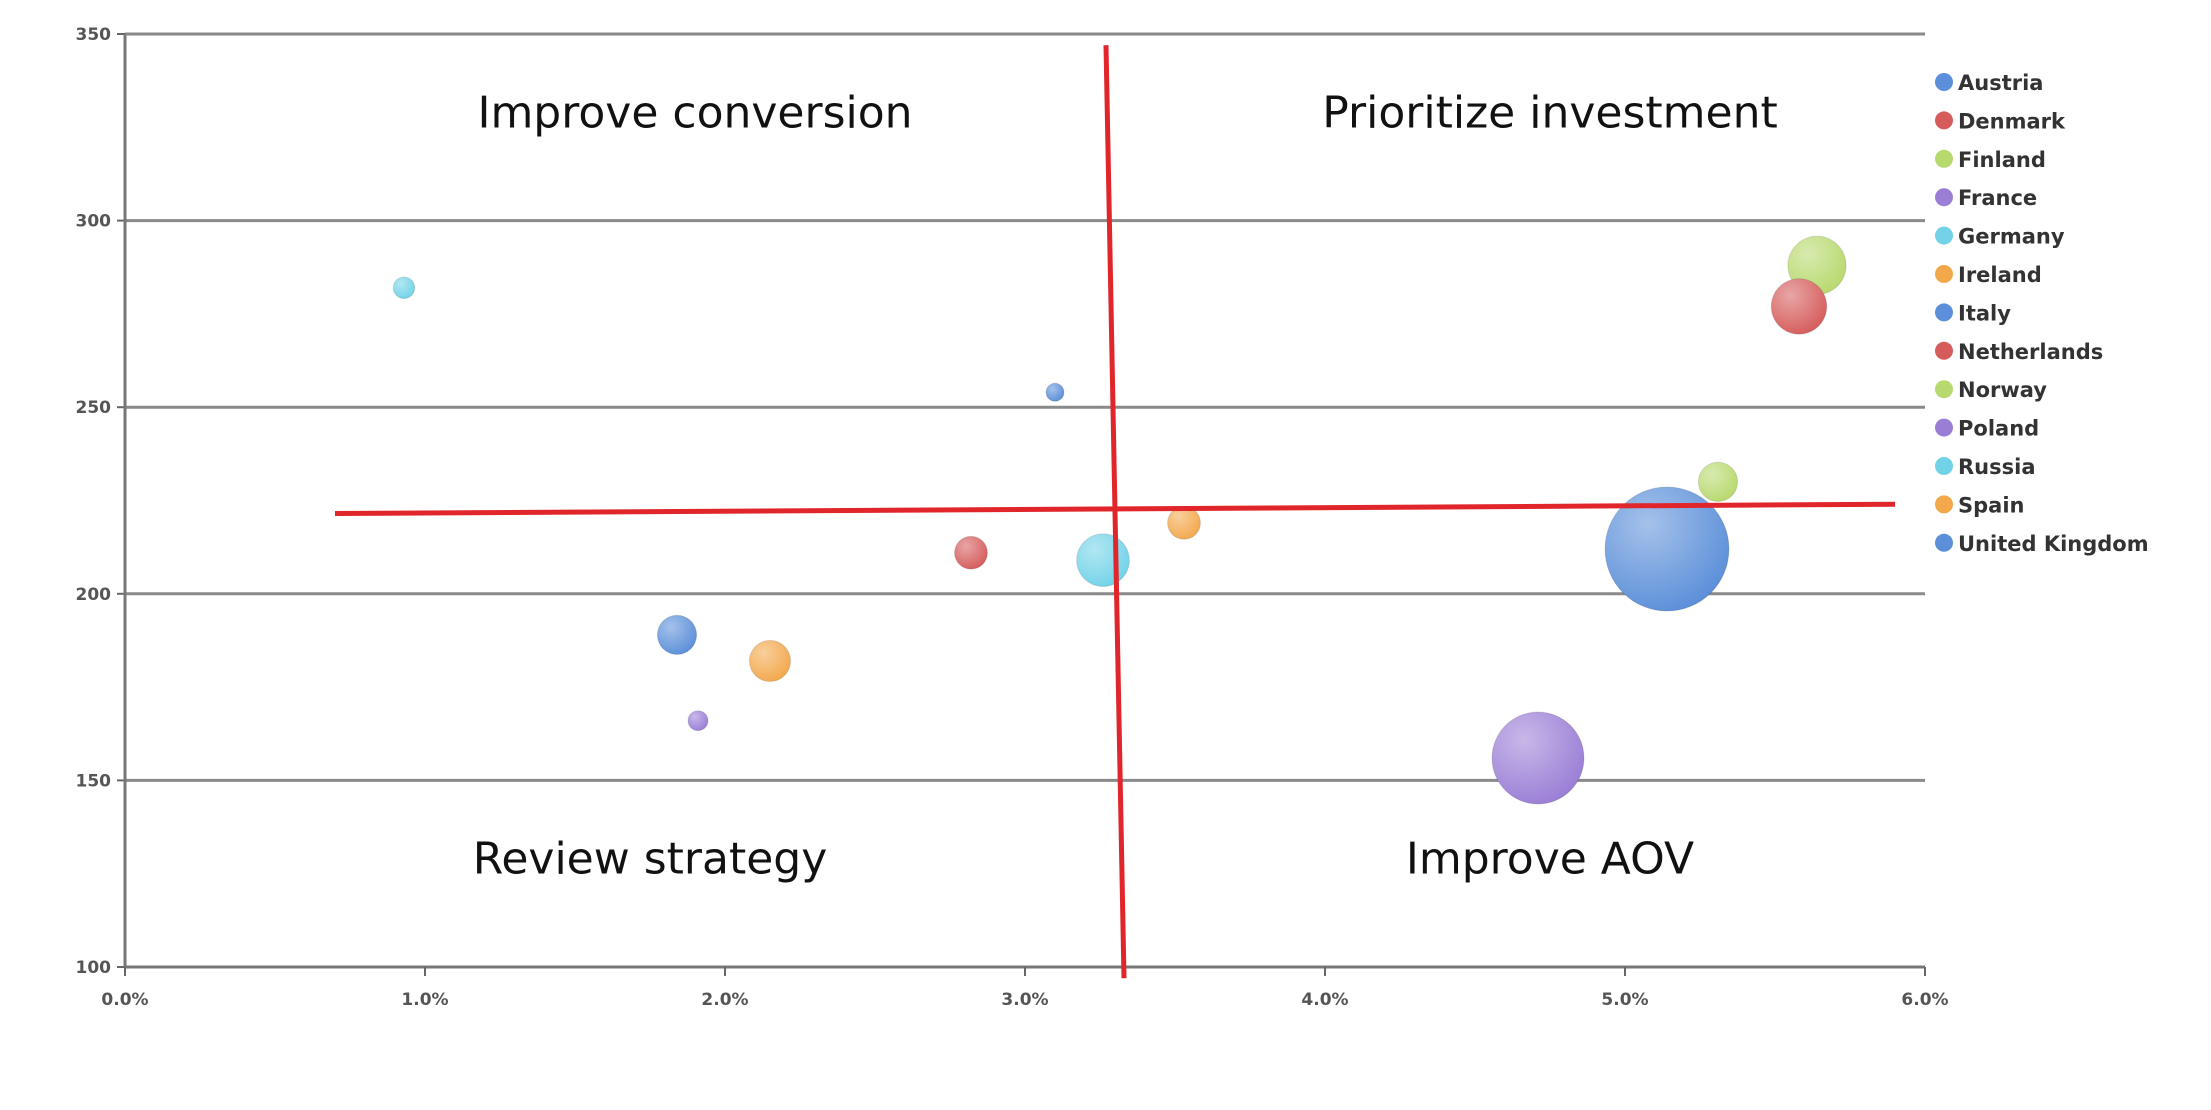 The image size is (2211, 1110). What do you see at coordinates (1924, 1000) in the screenshot?
I see `x-tick-label: 6.0%` at bounding box center [1924, 1000].